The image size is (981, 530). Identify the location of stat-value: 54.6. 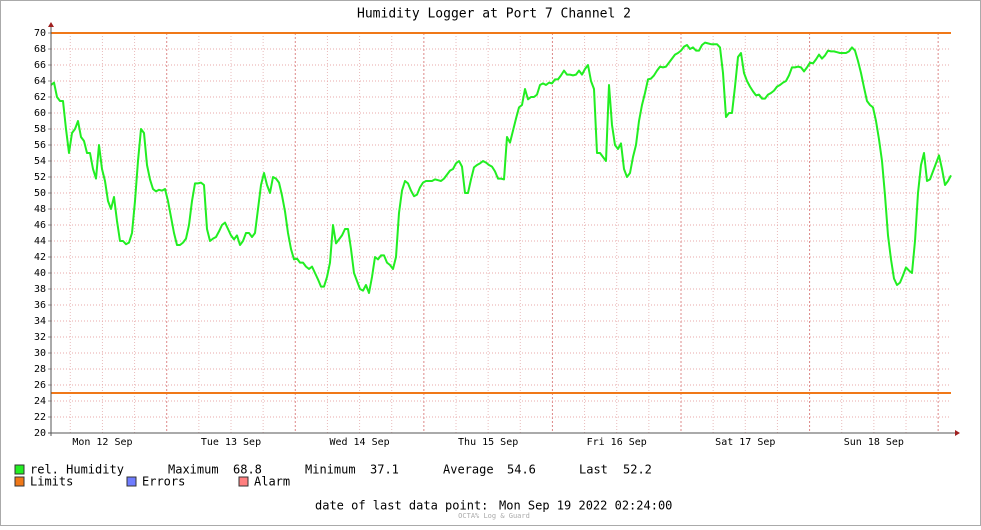
(521, 470).